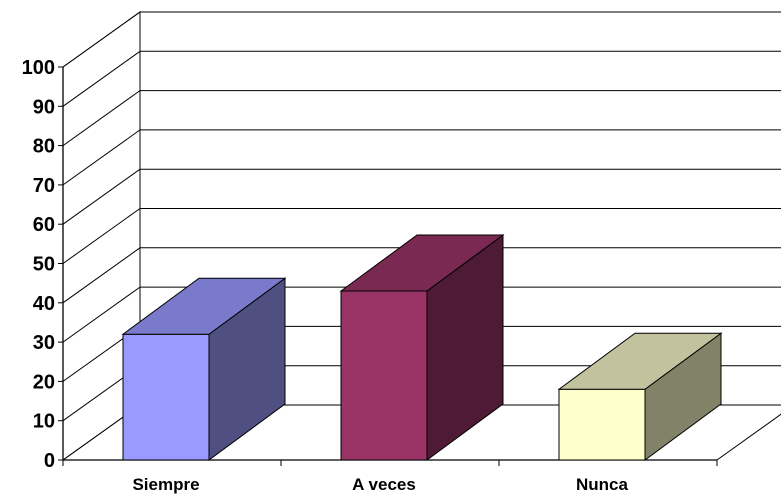 This screenshot has width=781, height=498. Describe the element at coordinates (44, 225) in the screenshot. I see `y-tick-label: 60` at that location.